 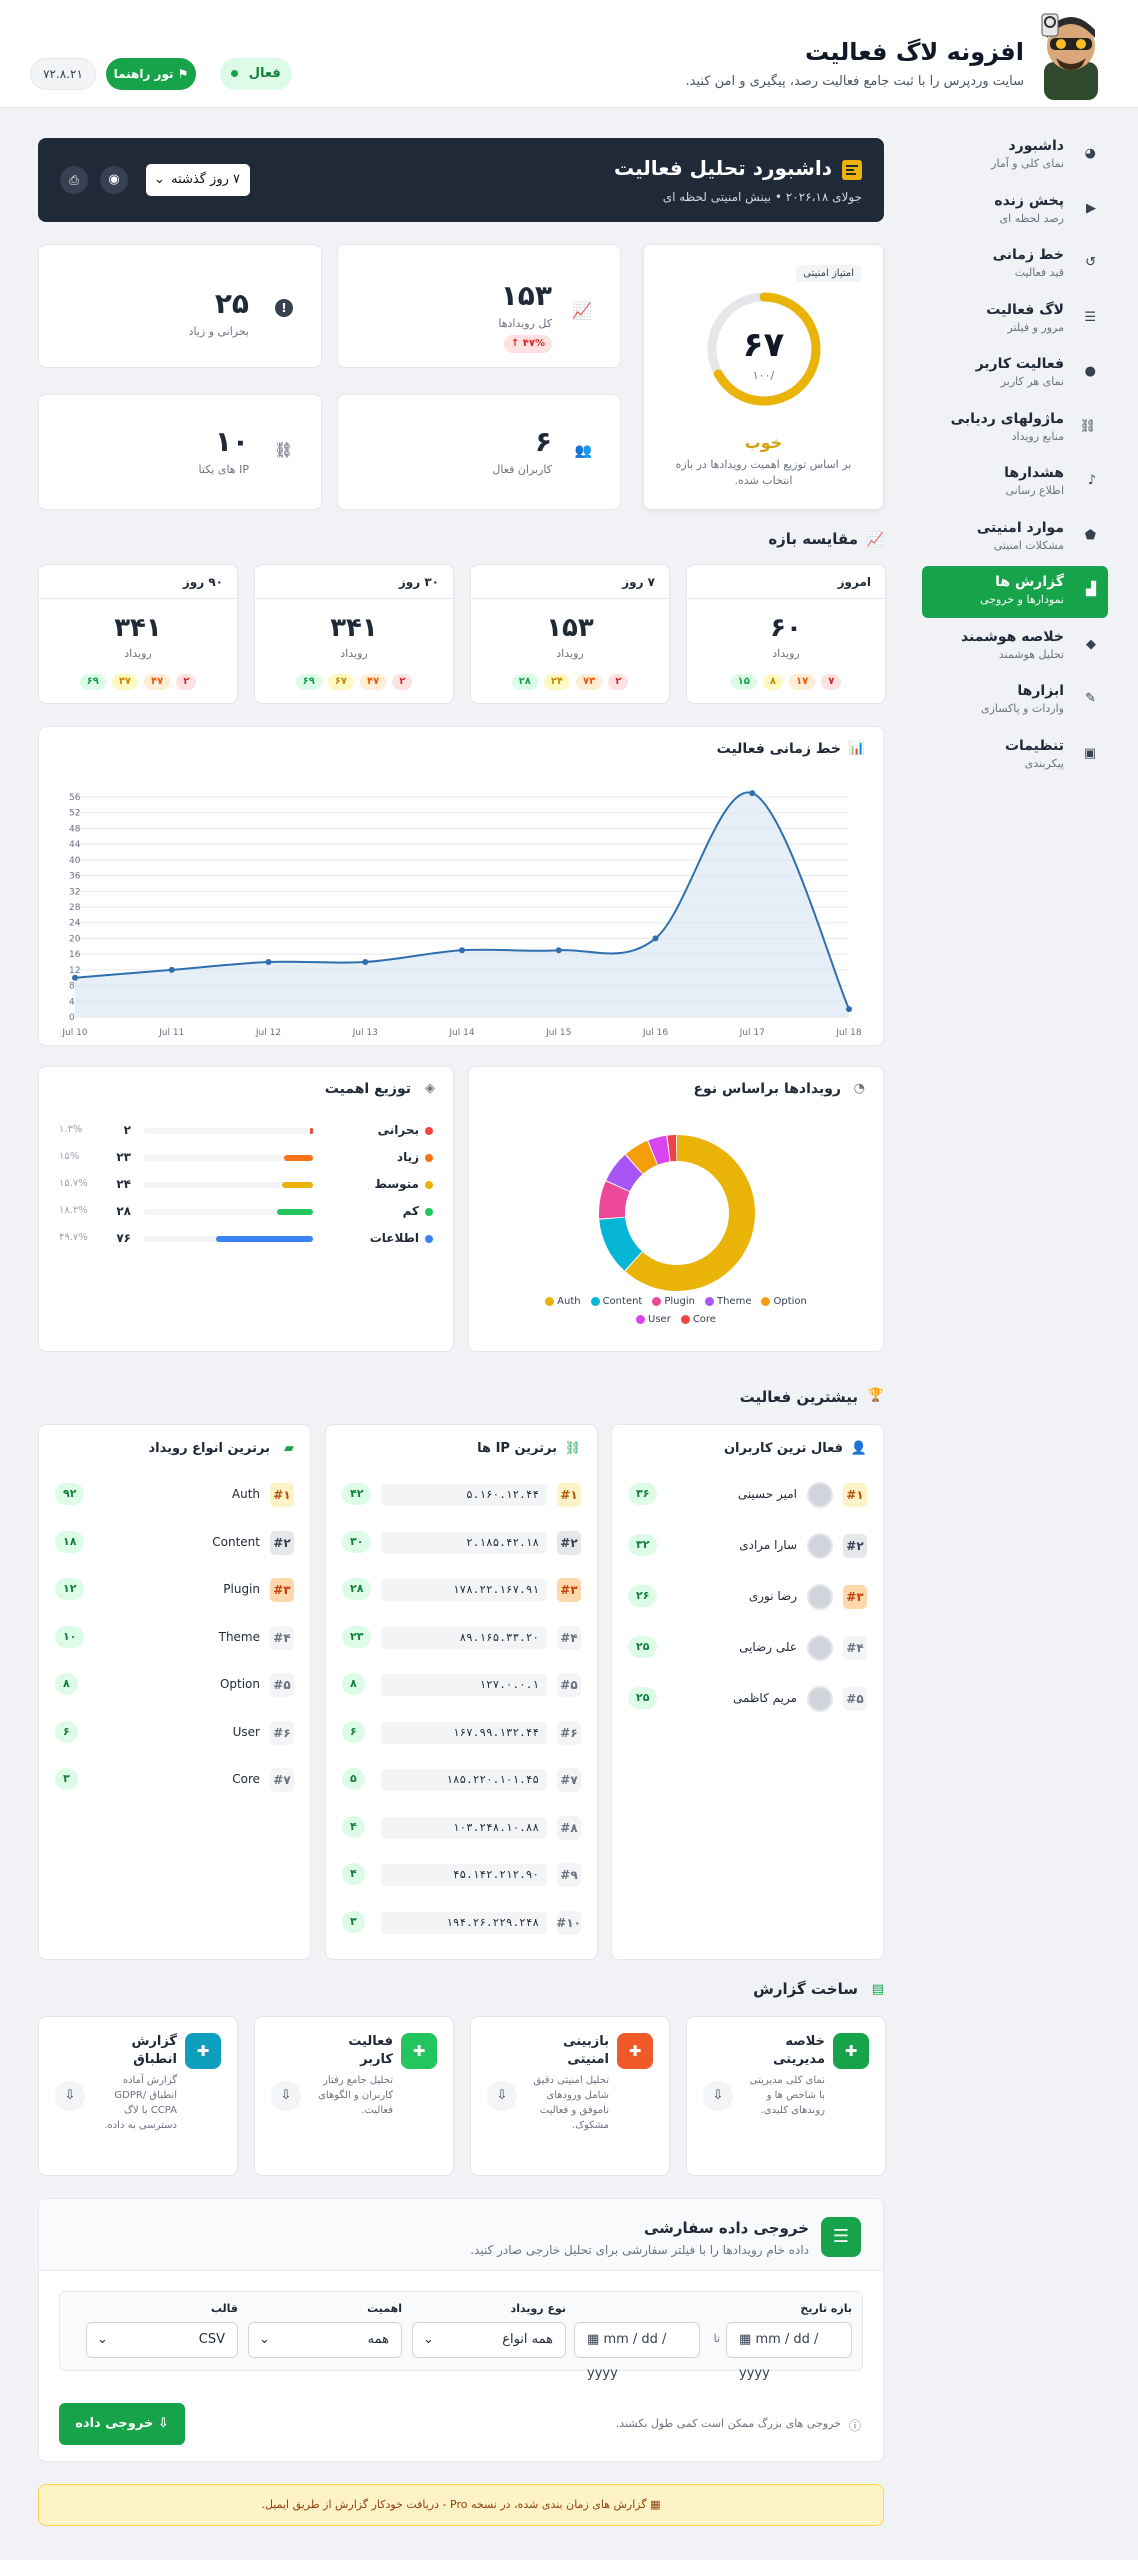 What do you see at coordinates (73, 1210) in the screenshot?
I see `severity-percent: ۱۸.۳%` at bounding box center [73, 1210].